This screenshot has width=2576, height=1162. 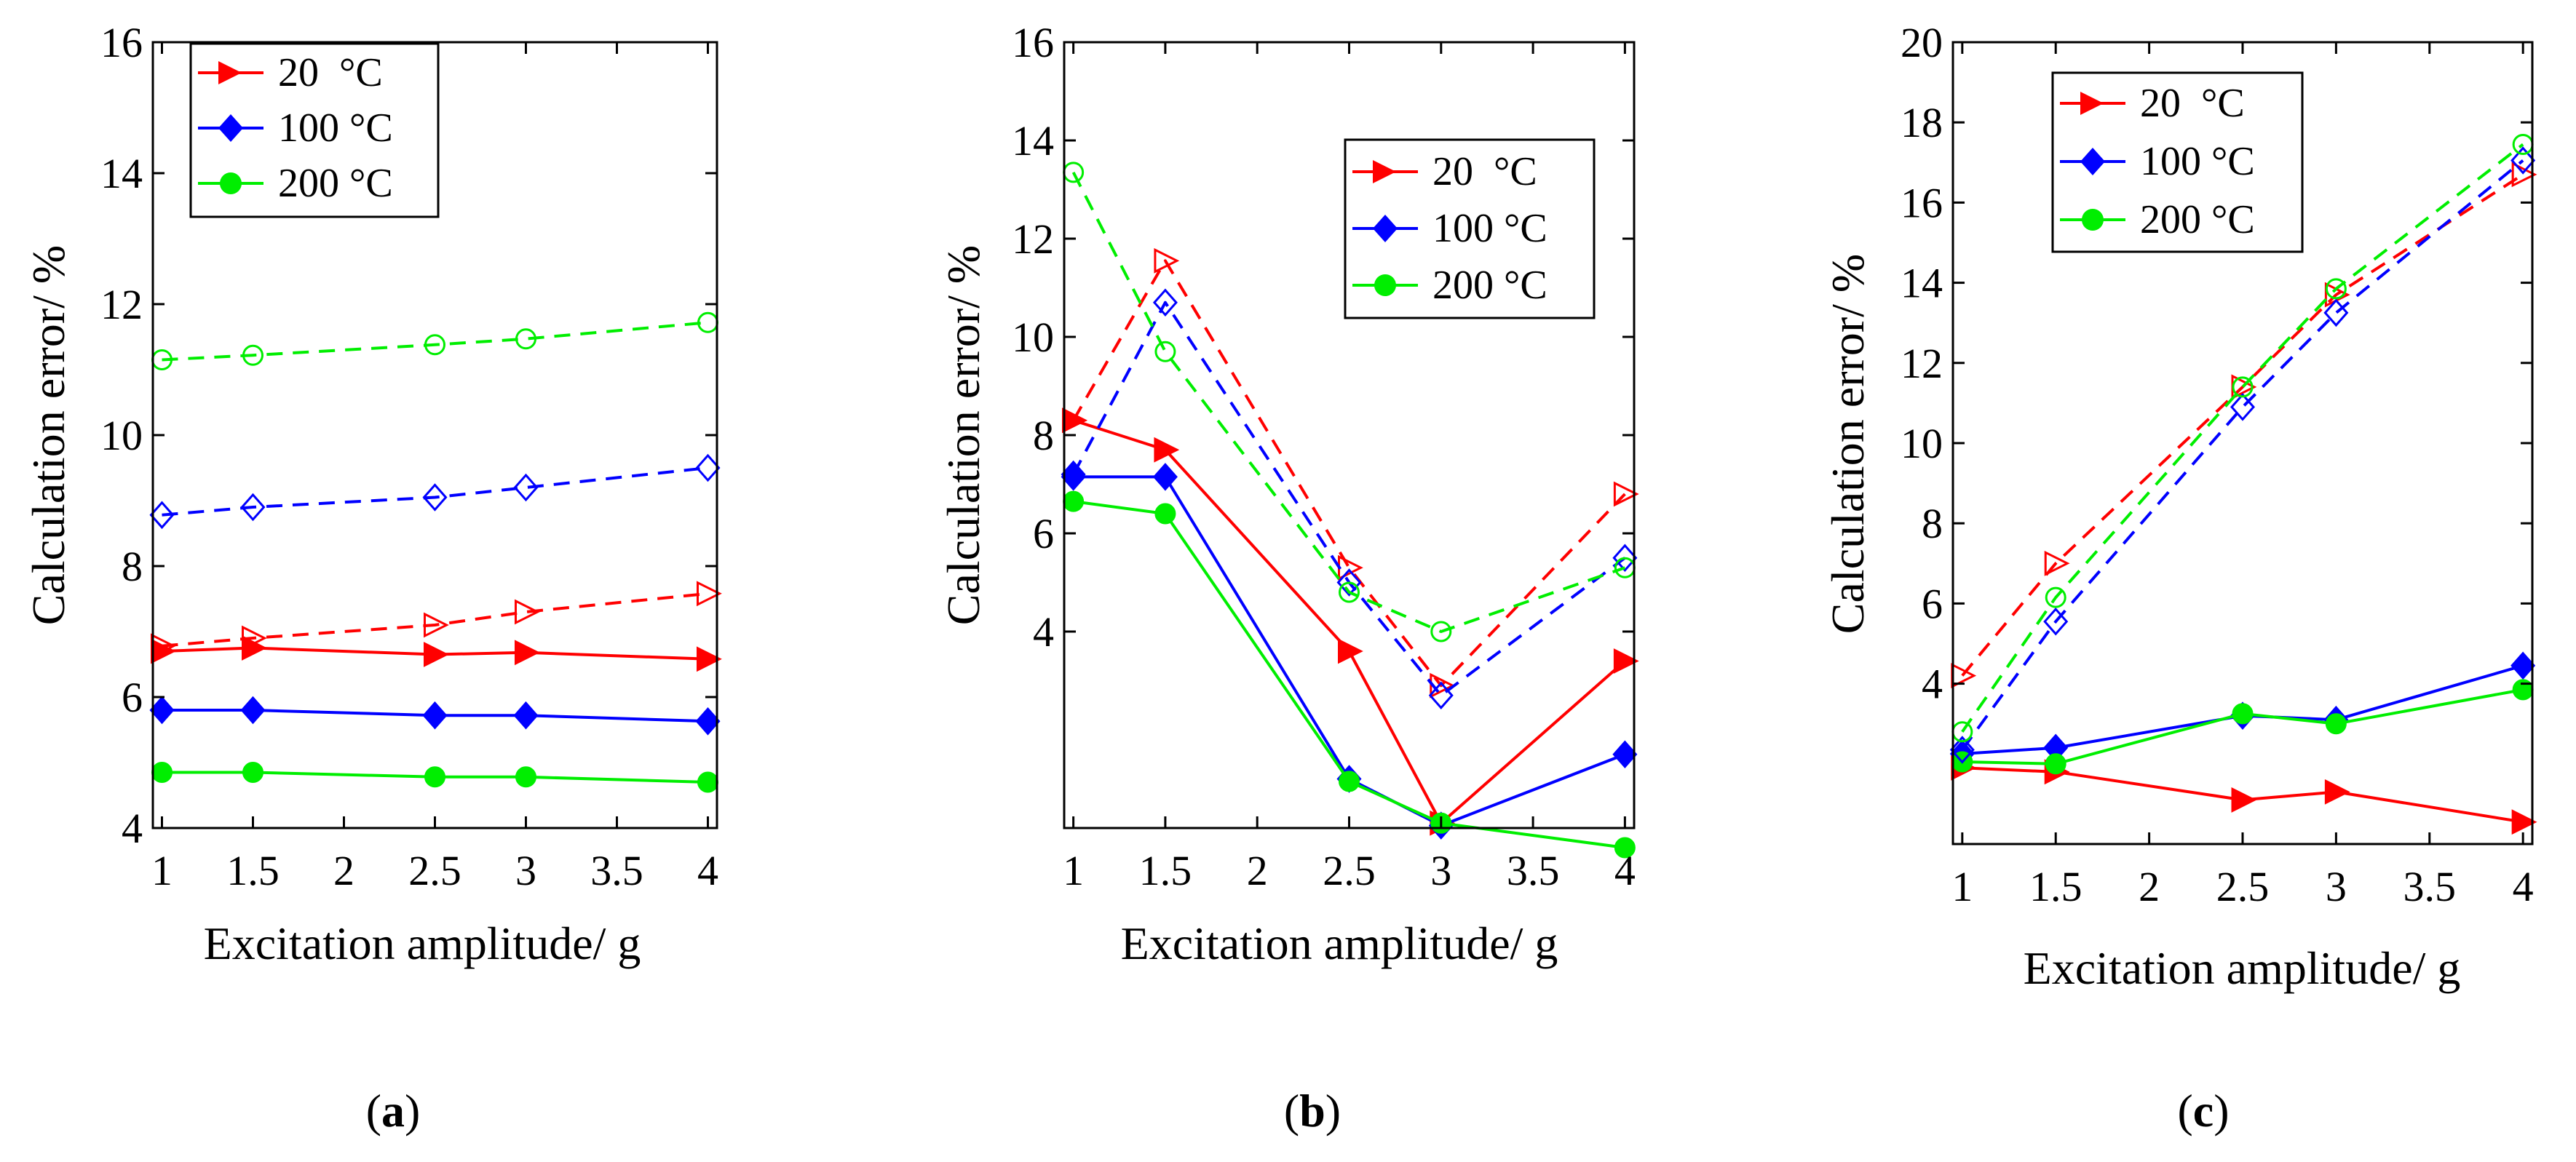 I want to click on panel-a-line-red-dashed, so click(x=435, y=620).